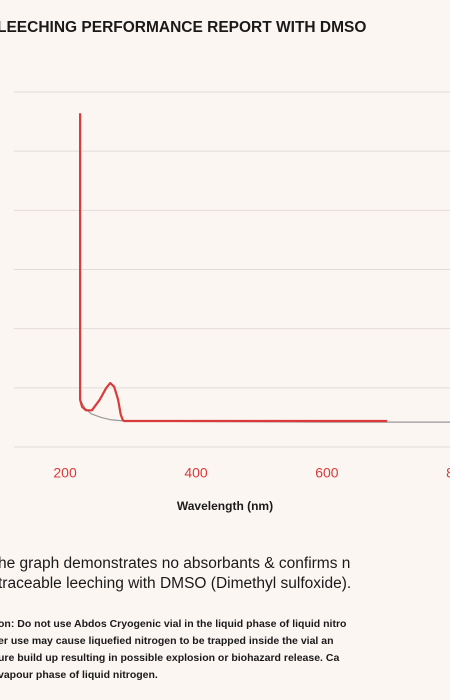 This screenshot has height=700, width=450. Describe the element at coordinates (327, 473) in the screenshot. I see `x-tick-label: 600` at that location.